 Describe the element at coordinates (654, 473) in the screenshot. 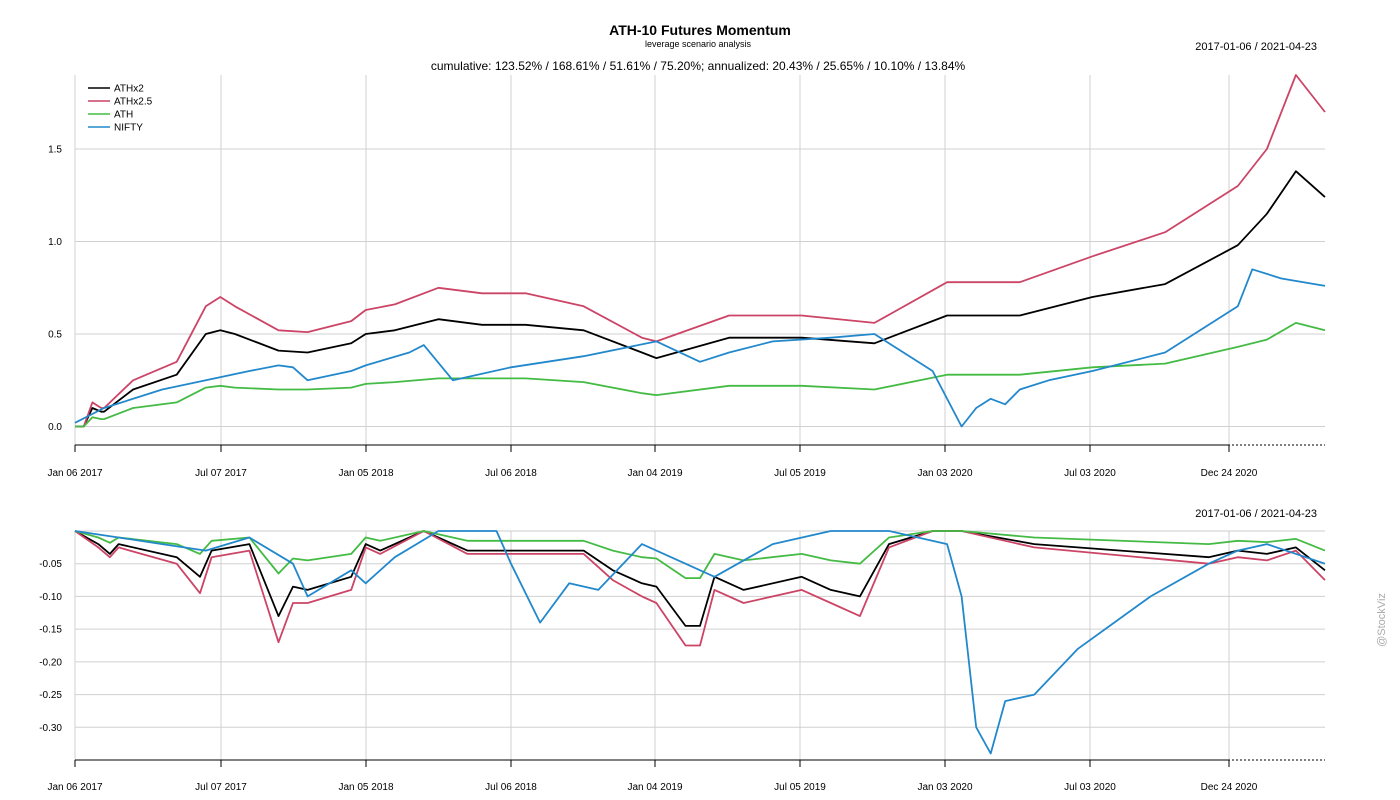

I see `top-x-tick-label-4: Jan 04 2019` at that location.